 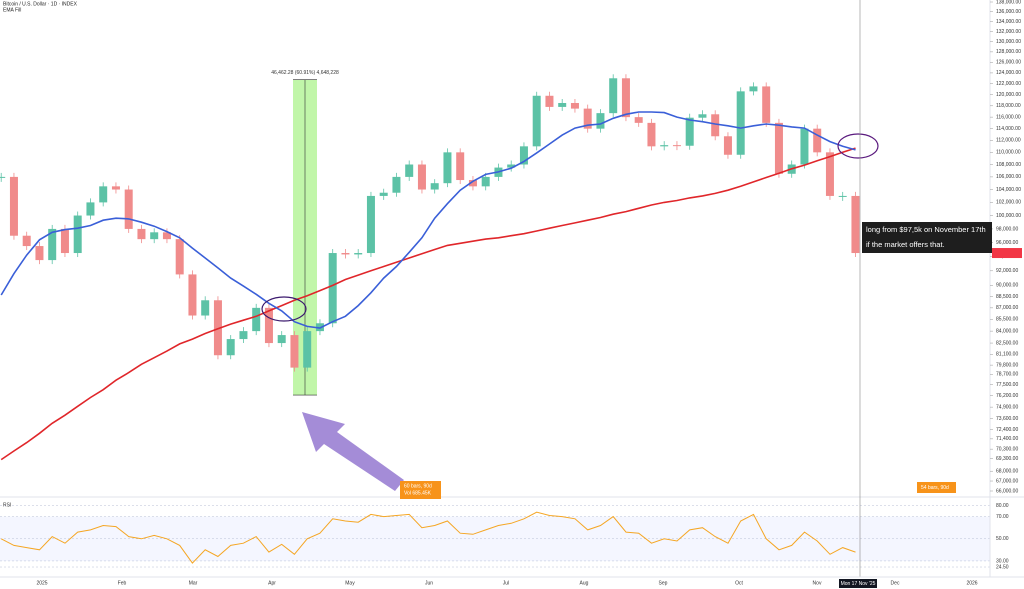 What do you see at coordinates (418, 486) in the screenshot?
I see `bars-label: 60 bars, 90d` at bounding box center [418, 486].